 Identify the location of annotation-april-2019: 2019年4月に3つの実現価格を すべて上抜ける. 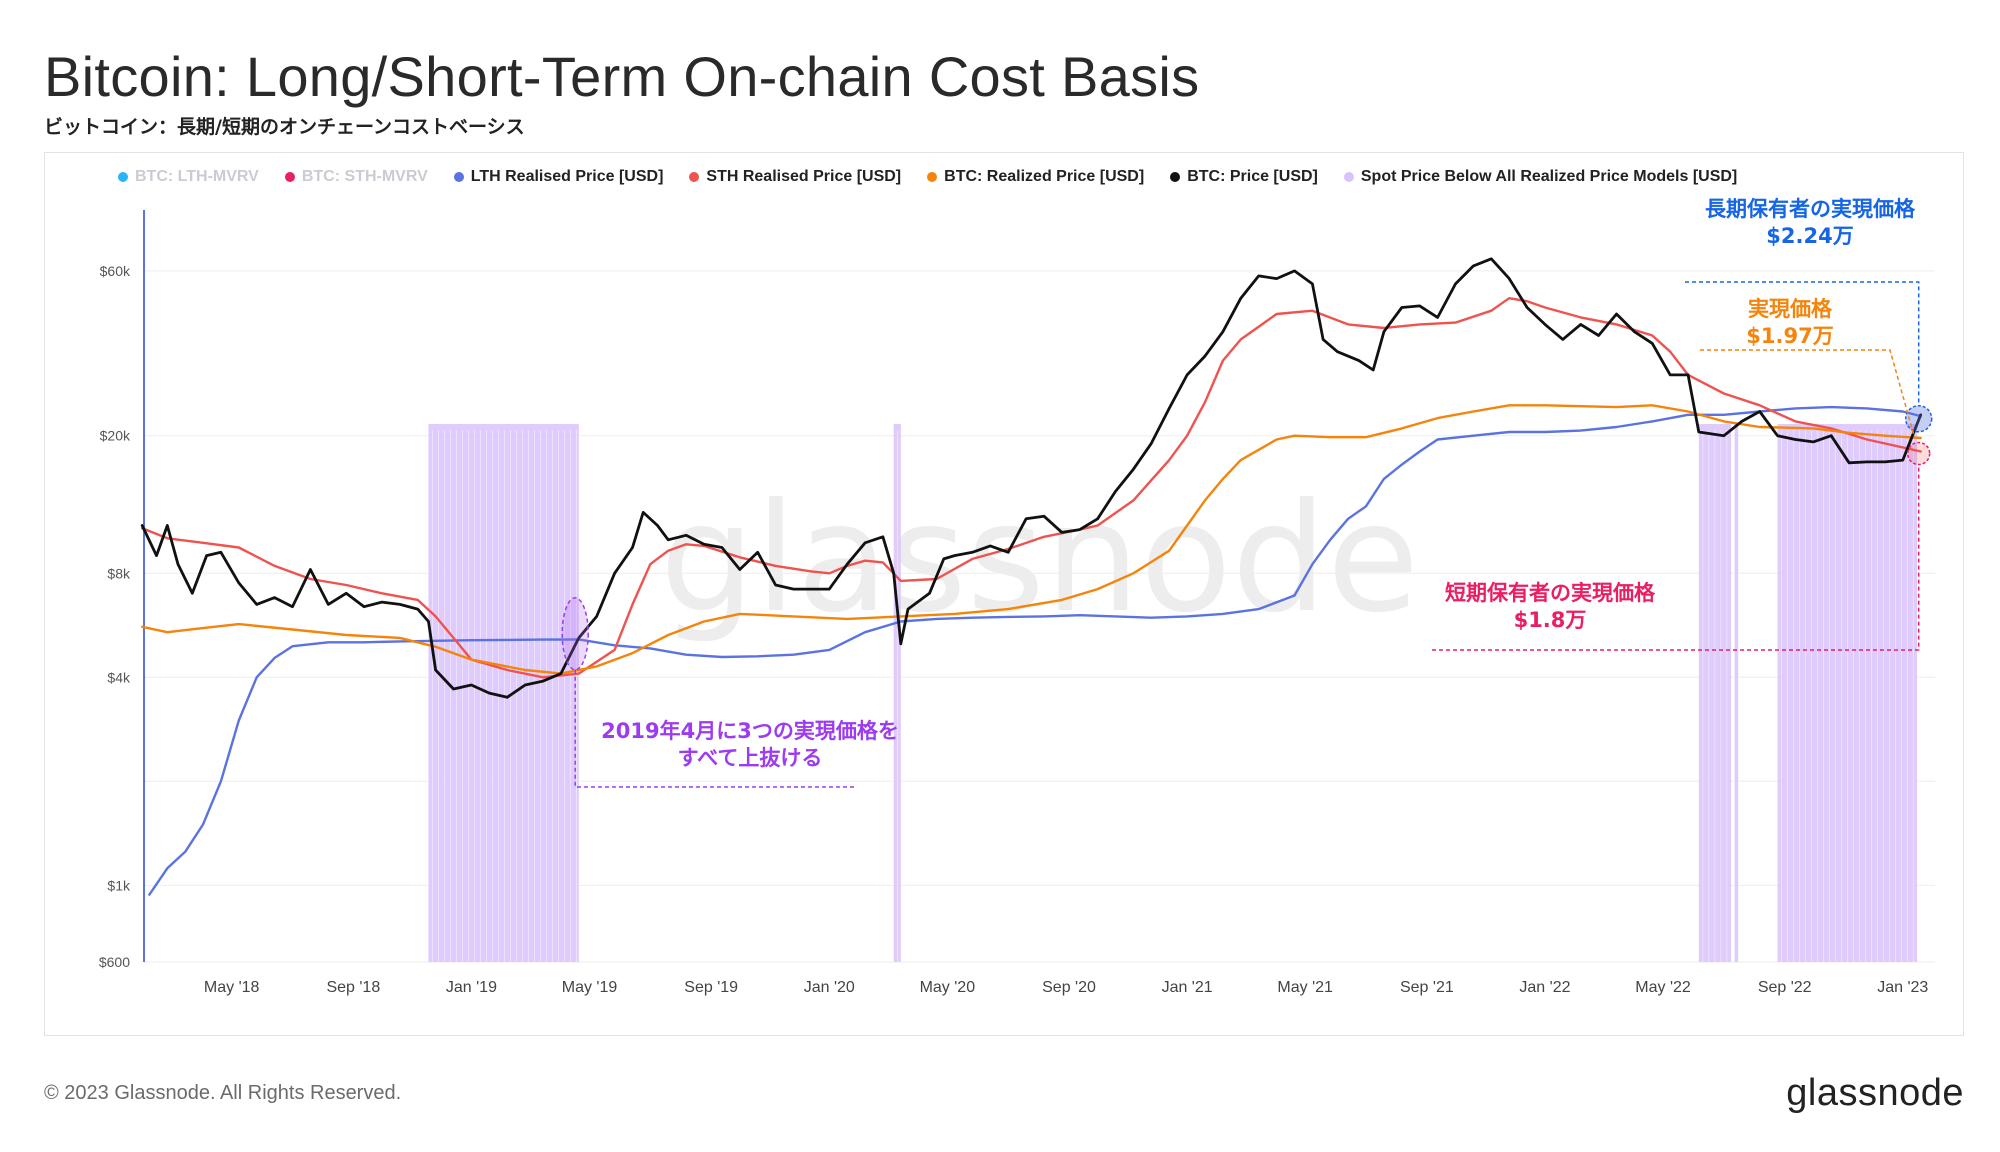
(750, 745).